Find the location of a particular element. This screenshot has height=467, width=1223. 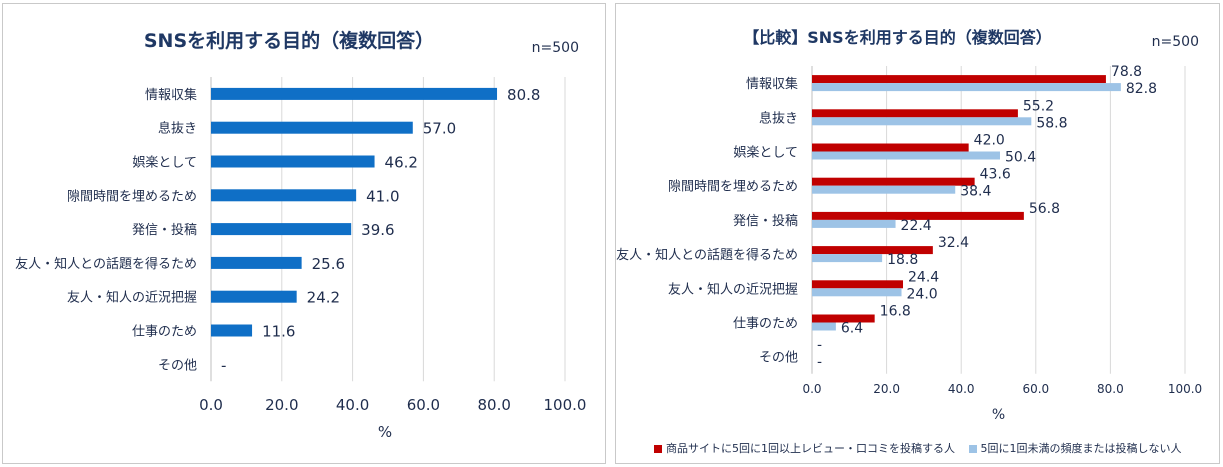

right-value-label-series-2: 24.0 is located at coordinates (922, 294).